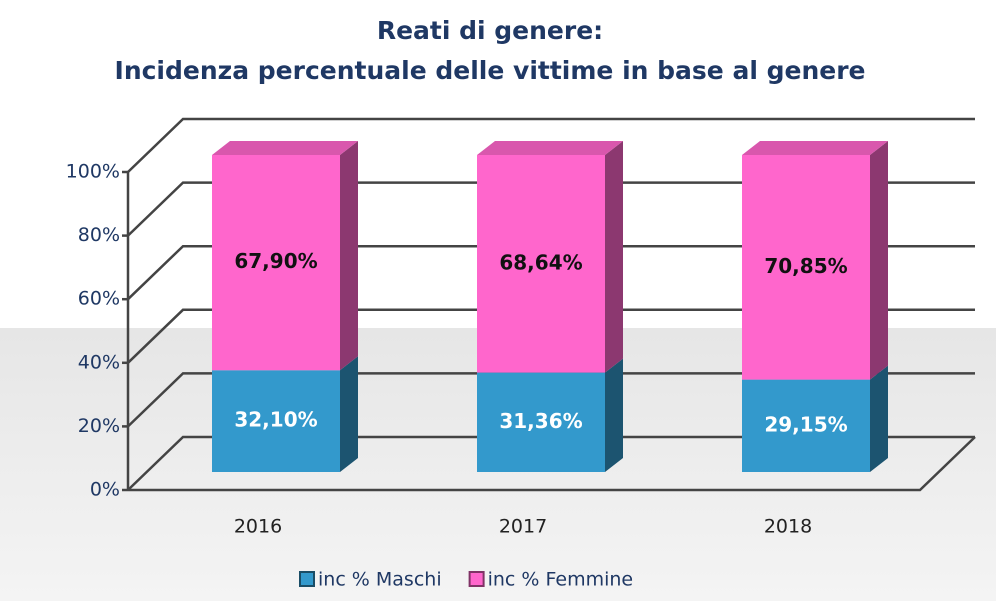 The width and height of the screenshot is (996, 601). What do you see at coordinates (93, 172) in the screenshot?
I see `y-tick-label: 100%` at bounding box center [93, 172].